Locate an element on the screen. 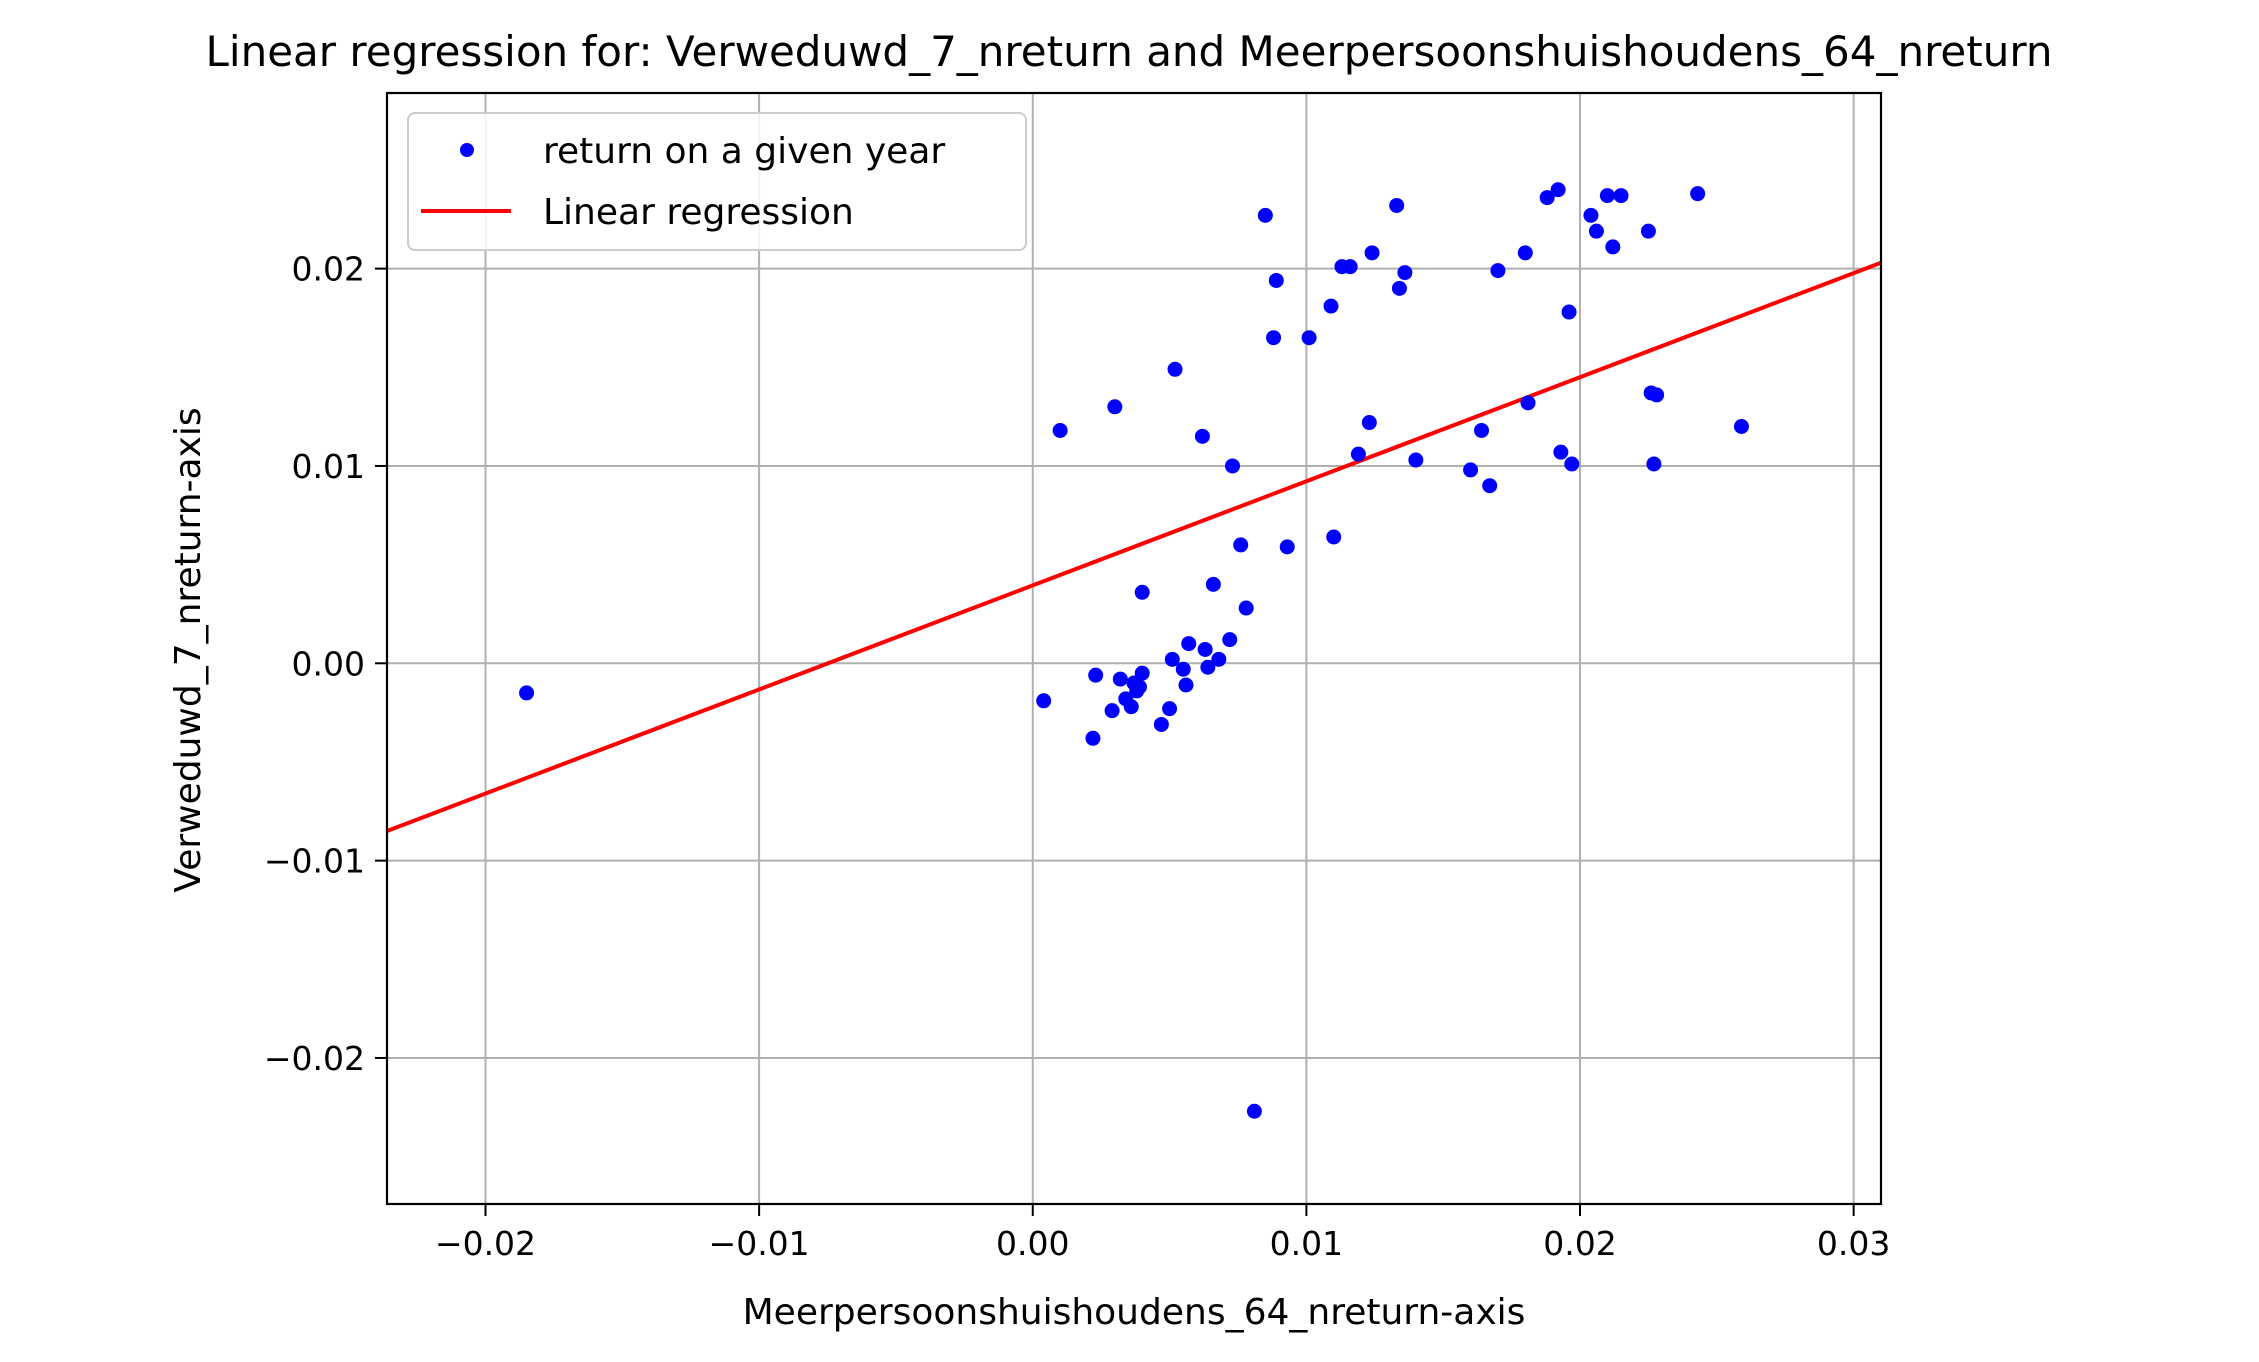 The height and width of the screenshot is (1362, 2259). x-tick-label: 0.00 is located at coordinates (1032, 1243).